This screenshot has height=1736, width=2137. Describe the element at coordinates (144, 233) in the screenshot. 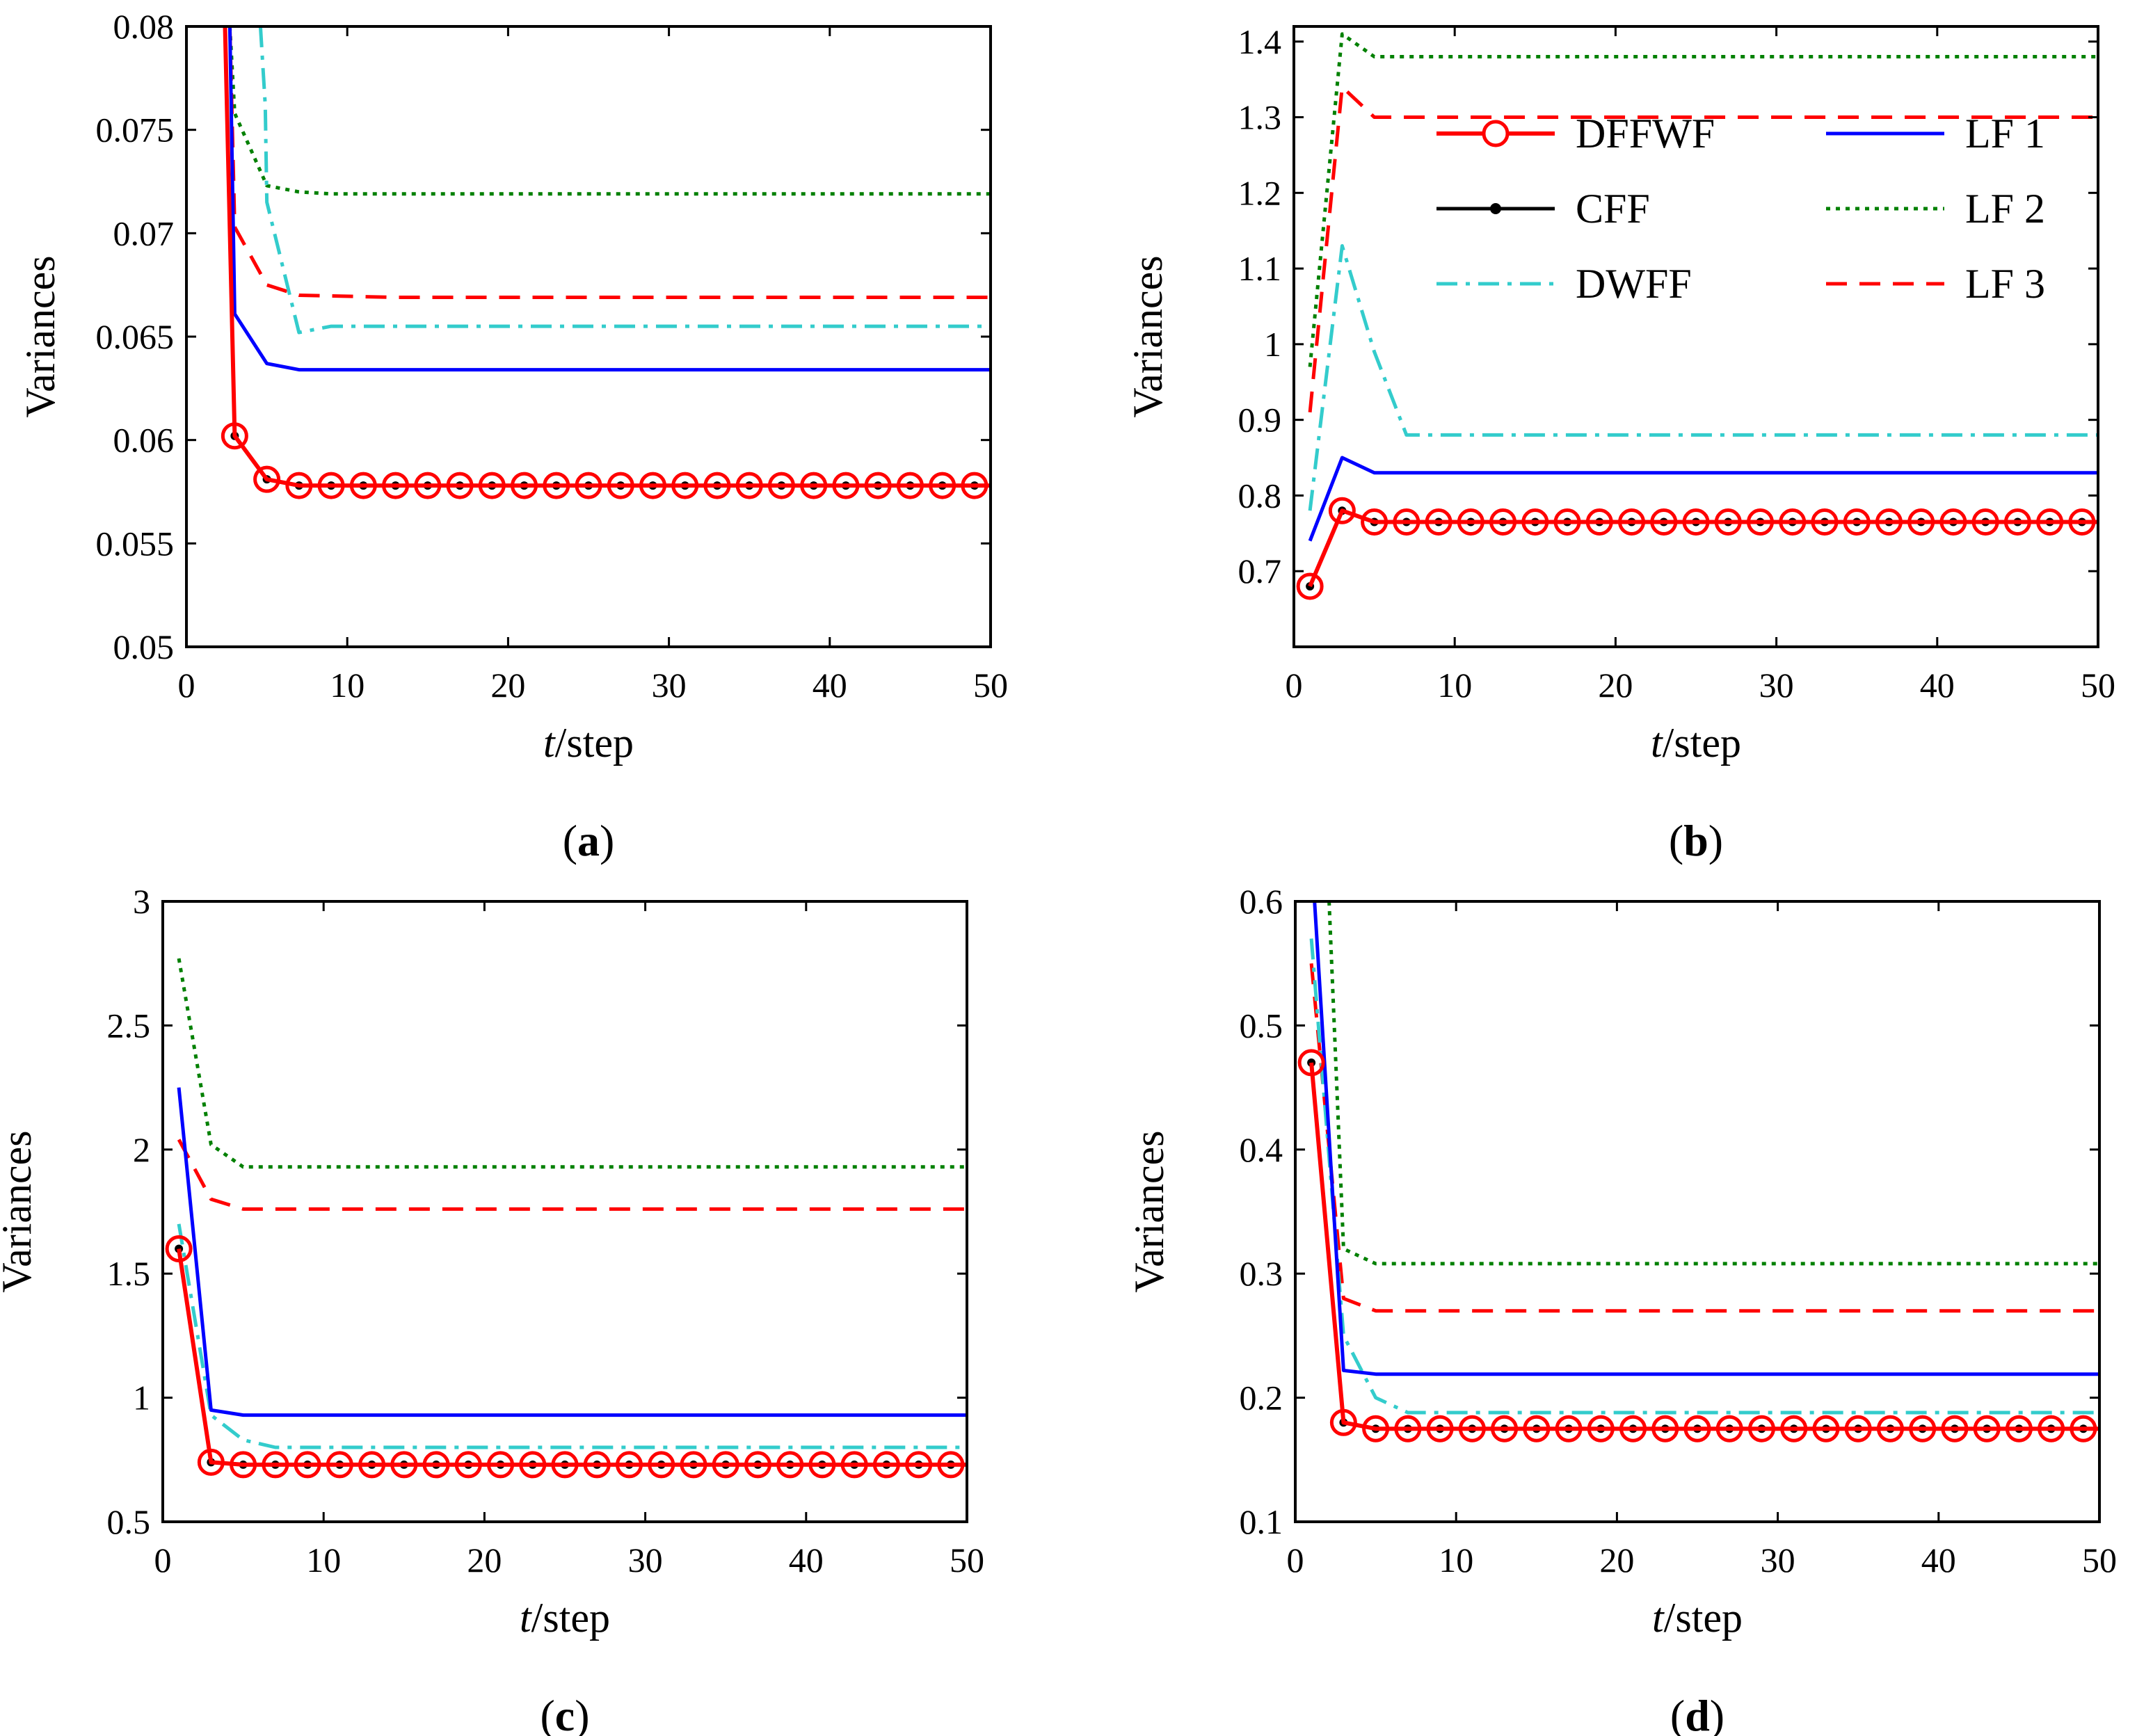

I see `y-tick-label: 0.07` at that location.